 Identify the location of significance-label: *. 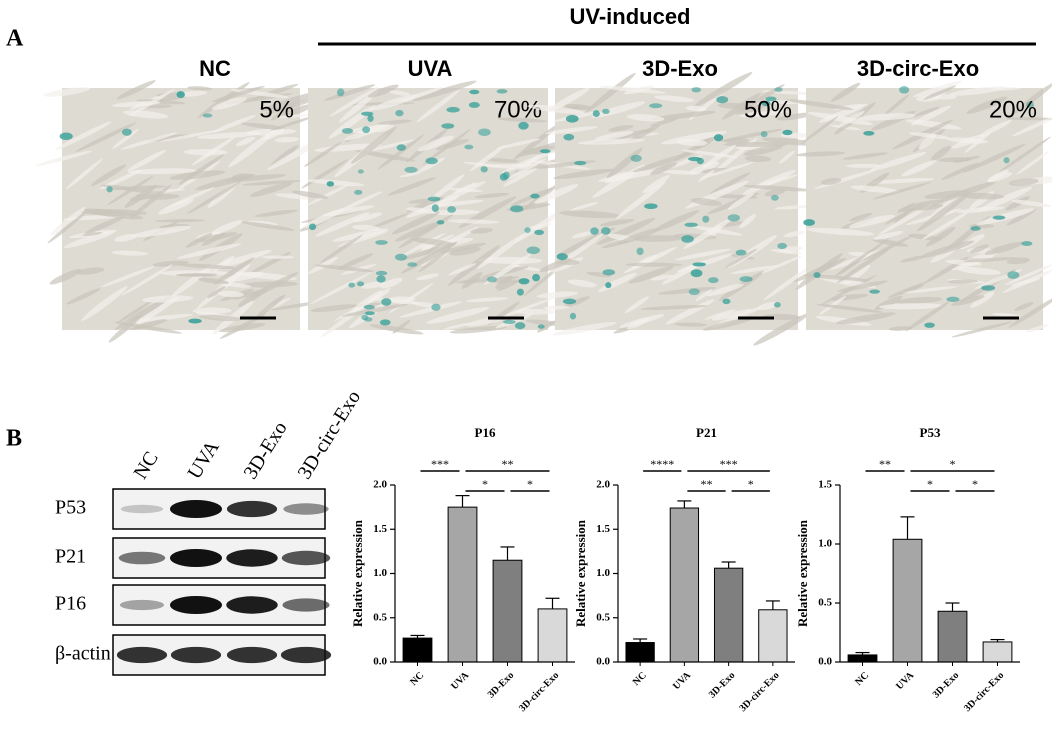
(485, 484).